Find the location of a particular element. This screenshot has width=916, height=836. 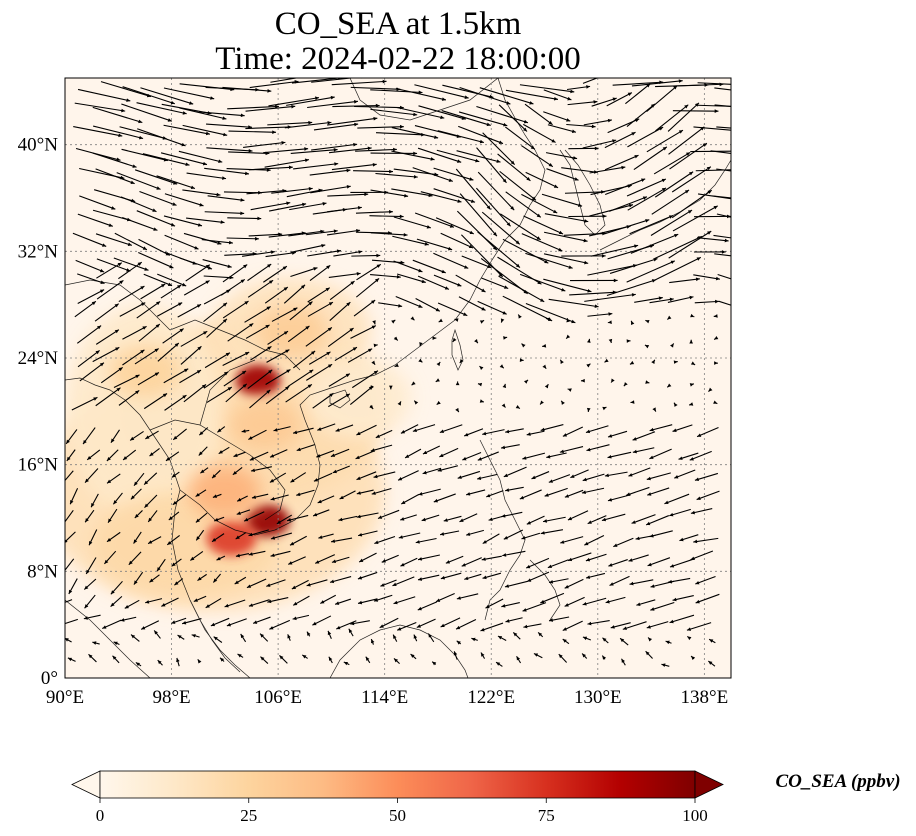

lat-tick-labels: 0° 8°N 16°N 24°N 32°N 40°N is located at coordinates (38, 412).